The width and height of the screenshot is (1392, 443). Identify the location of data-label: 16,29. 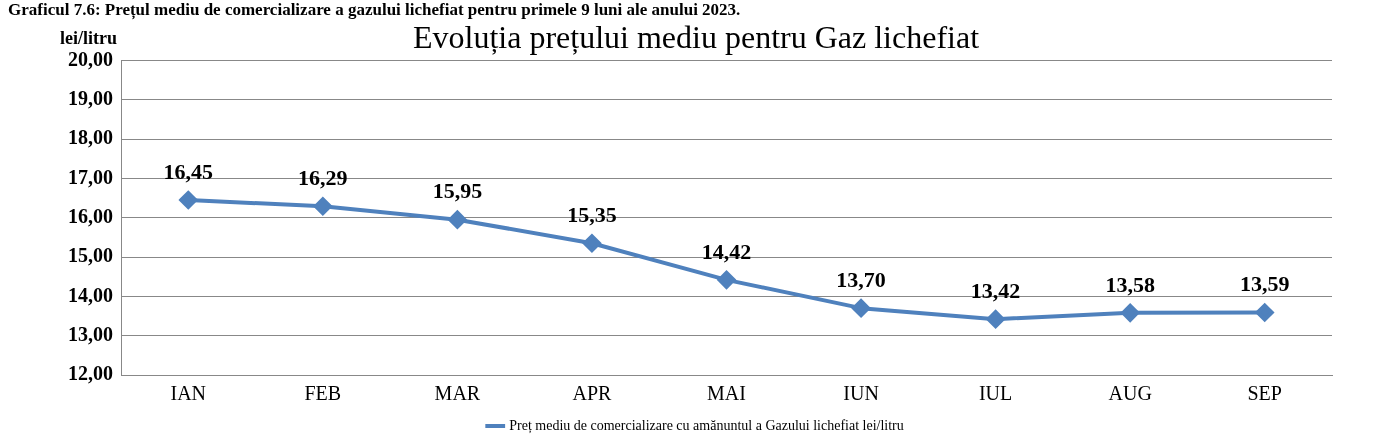
(323, 177).